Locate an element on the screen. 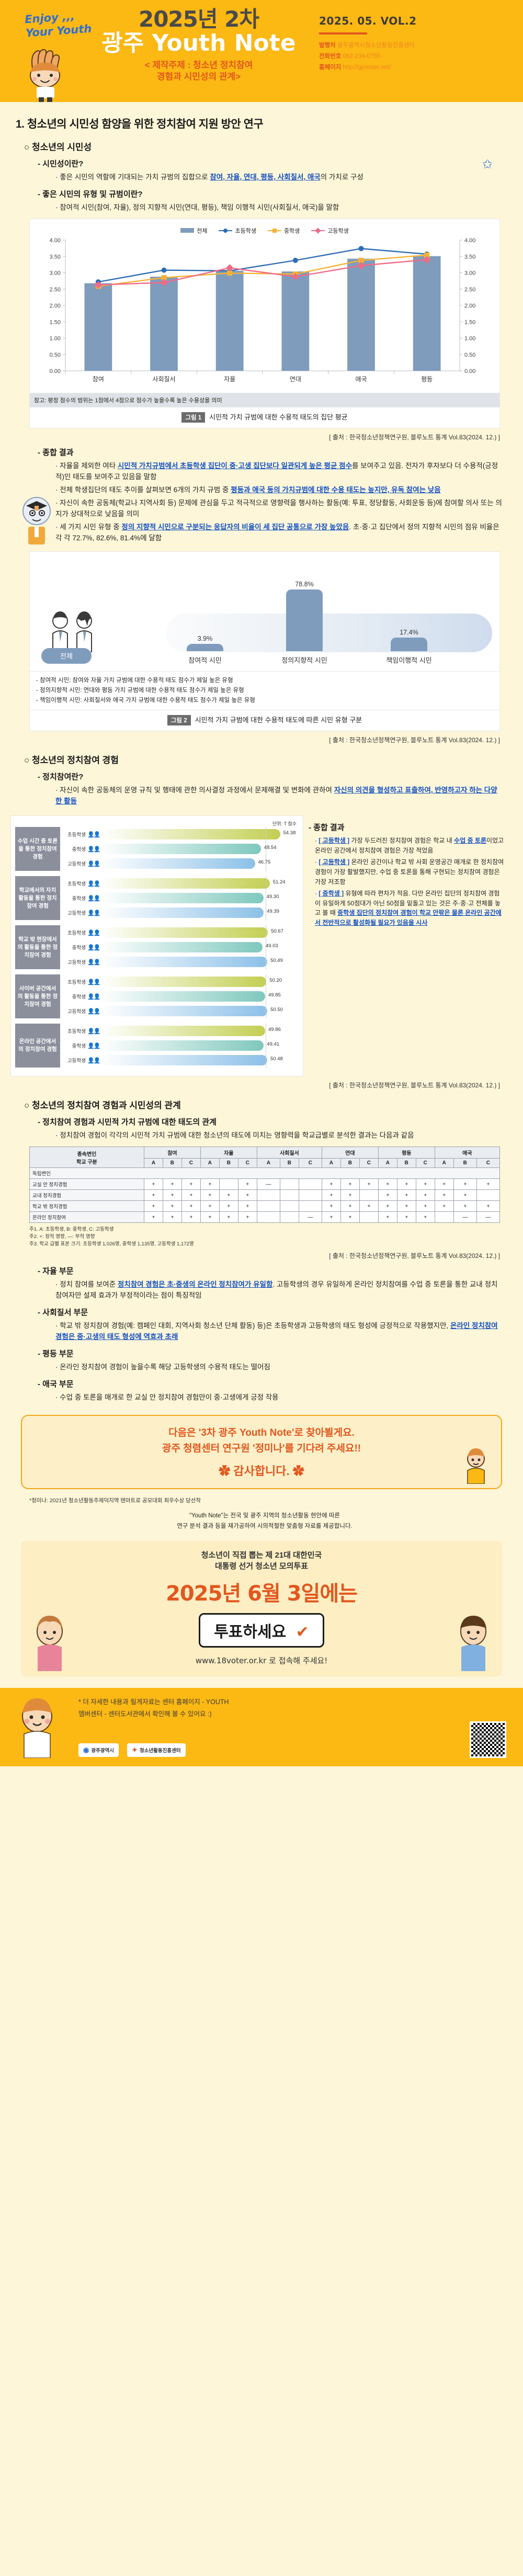  homepage-url: http://gjcenter.net/ is located at coordinates (367, 67).